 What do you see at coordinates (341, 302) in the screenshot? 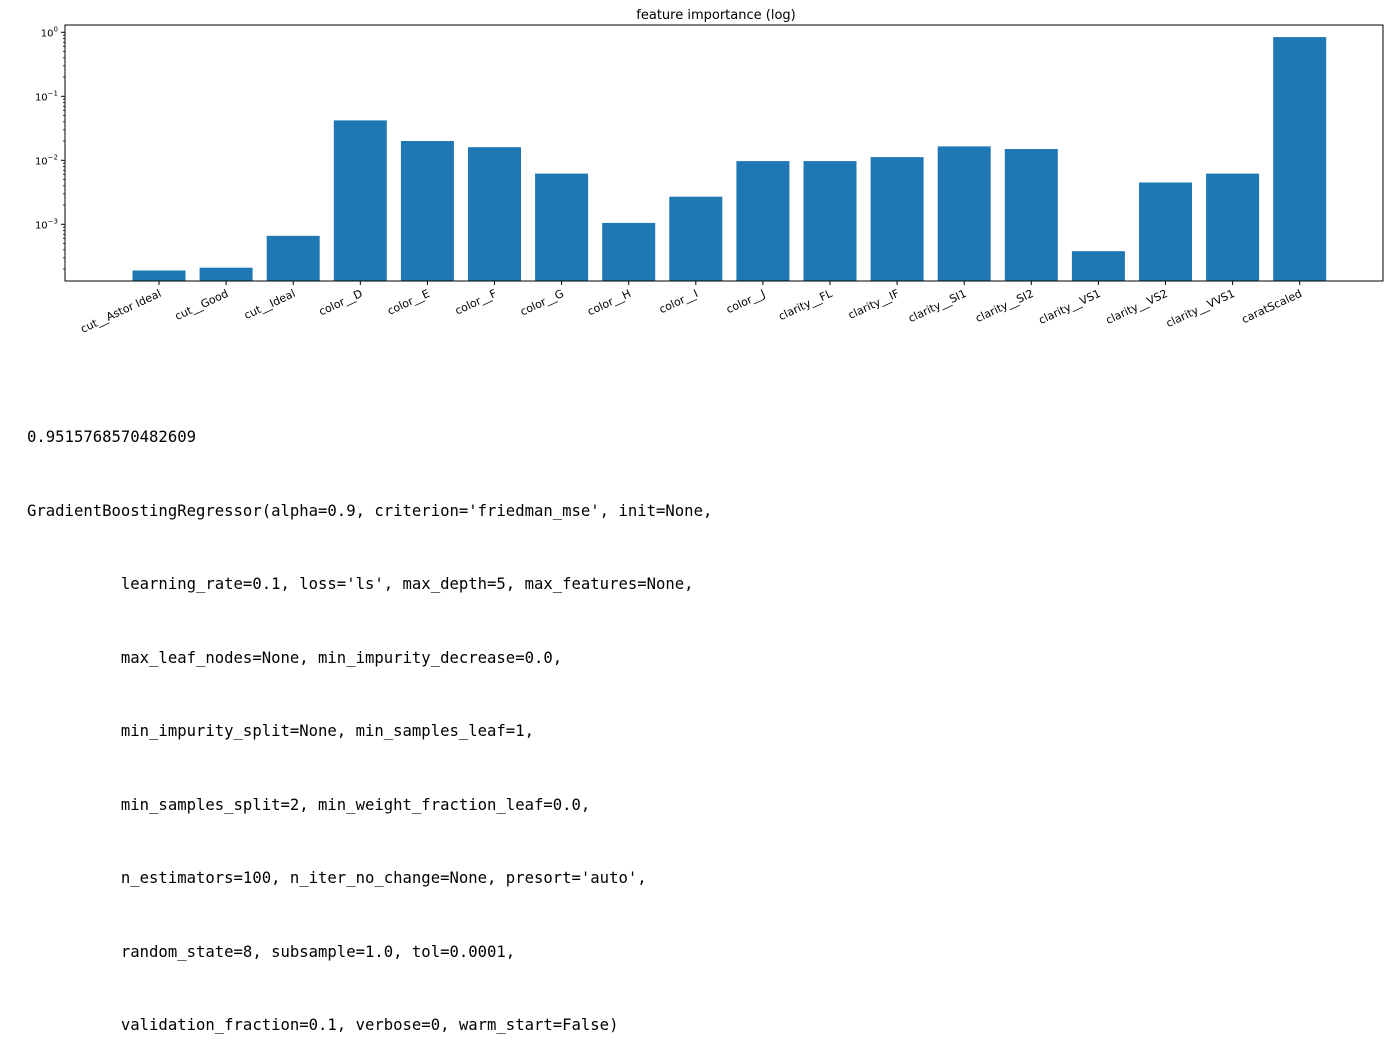
I see `x-tick-label: color__D` at bounding box center [341, 302].